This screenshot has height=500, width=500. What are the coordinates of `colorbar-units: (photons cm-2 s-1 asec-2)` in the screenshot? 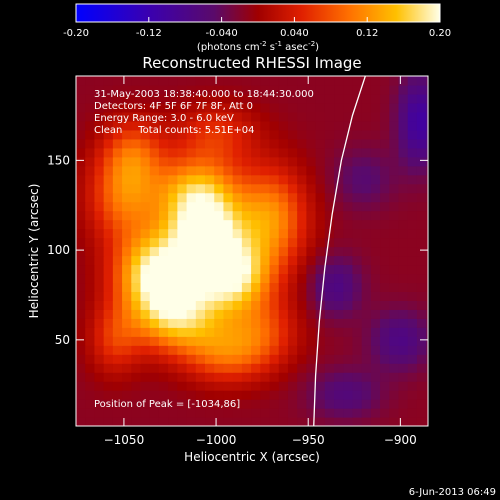 It's located at (258, 46).